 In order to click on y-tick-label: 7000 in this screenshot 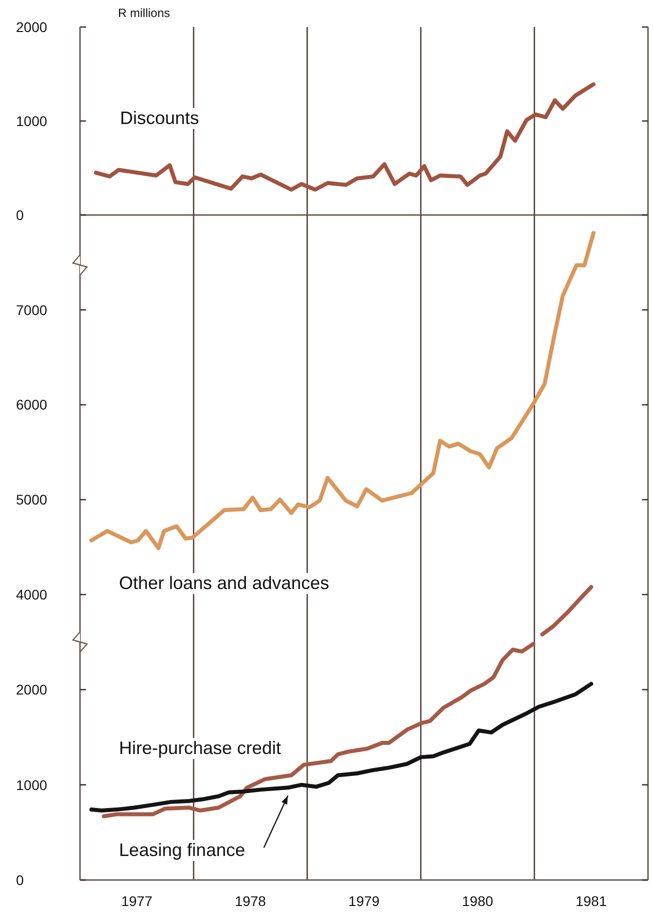, I will do `click(32, 310)`.